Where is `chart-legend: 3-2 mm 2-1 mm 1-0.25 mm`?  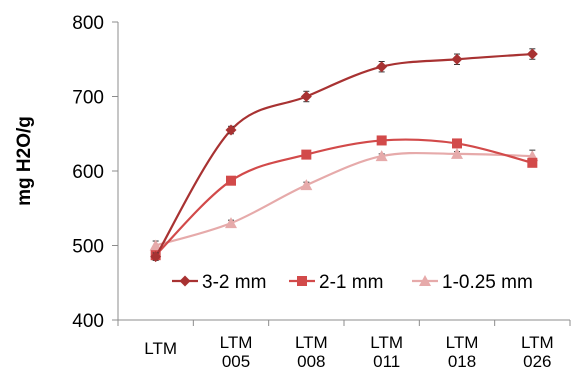 chart-legend: 3-2 mm 2-1 mm 1-0.25 mm is located at coordinates (352, 282).